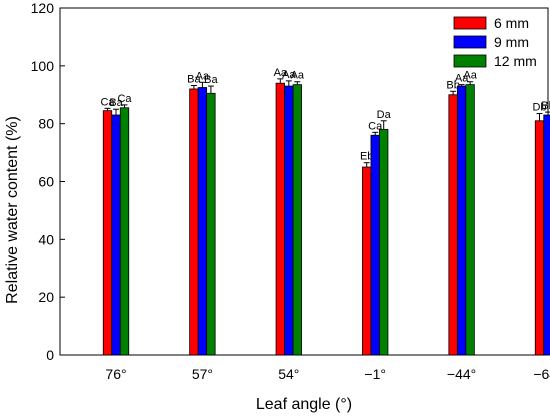 The image size is (550, 418). What do you see at coordinates (46, 182) in the screenshot?
I see `y-tick-label: 60` at bounding box center [46, 182].